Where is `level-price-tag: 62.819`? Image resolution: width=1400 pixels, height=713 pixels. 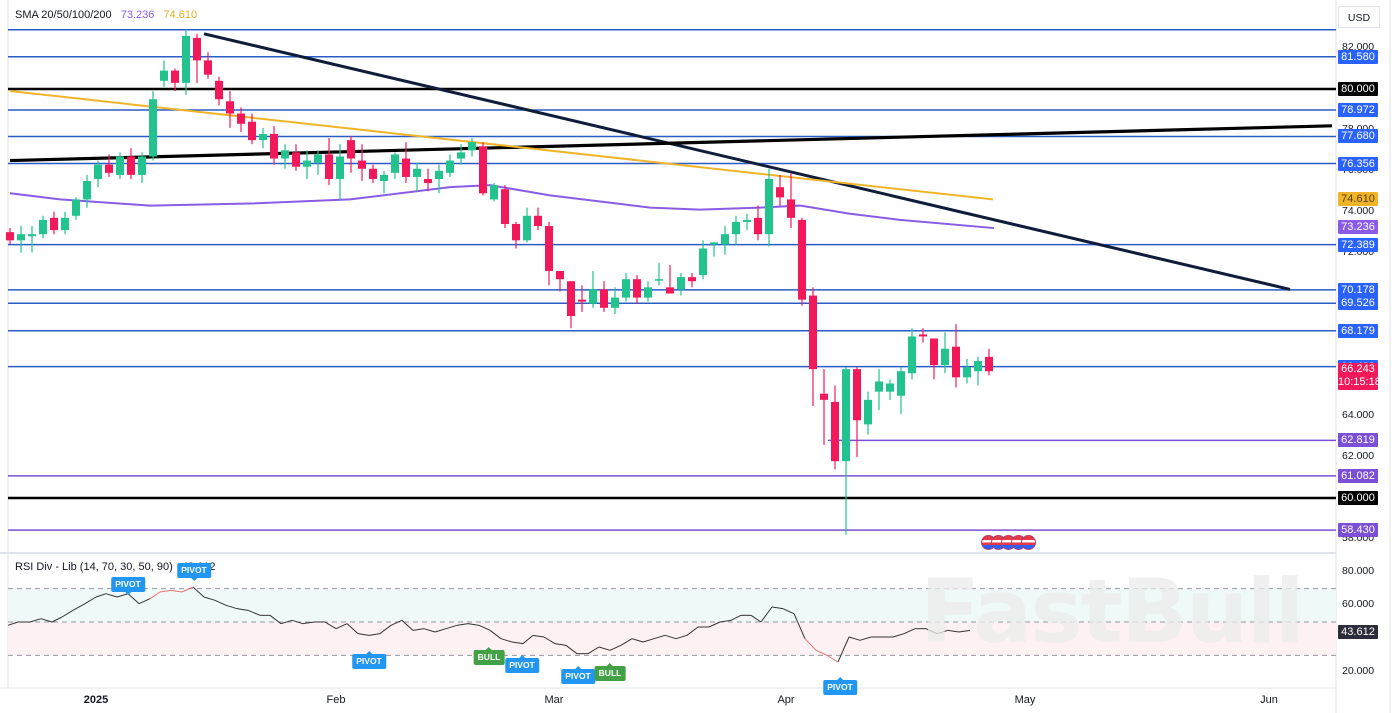 level-price-tag: 62.819 is located at coordinates (1358, 440).